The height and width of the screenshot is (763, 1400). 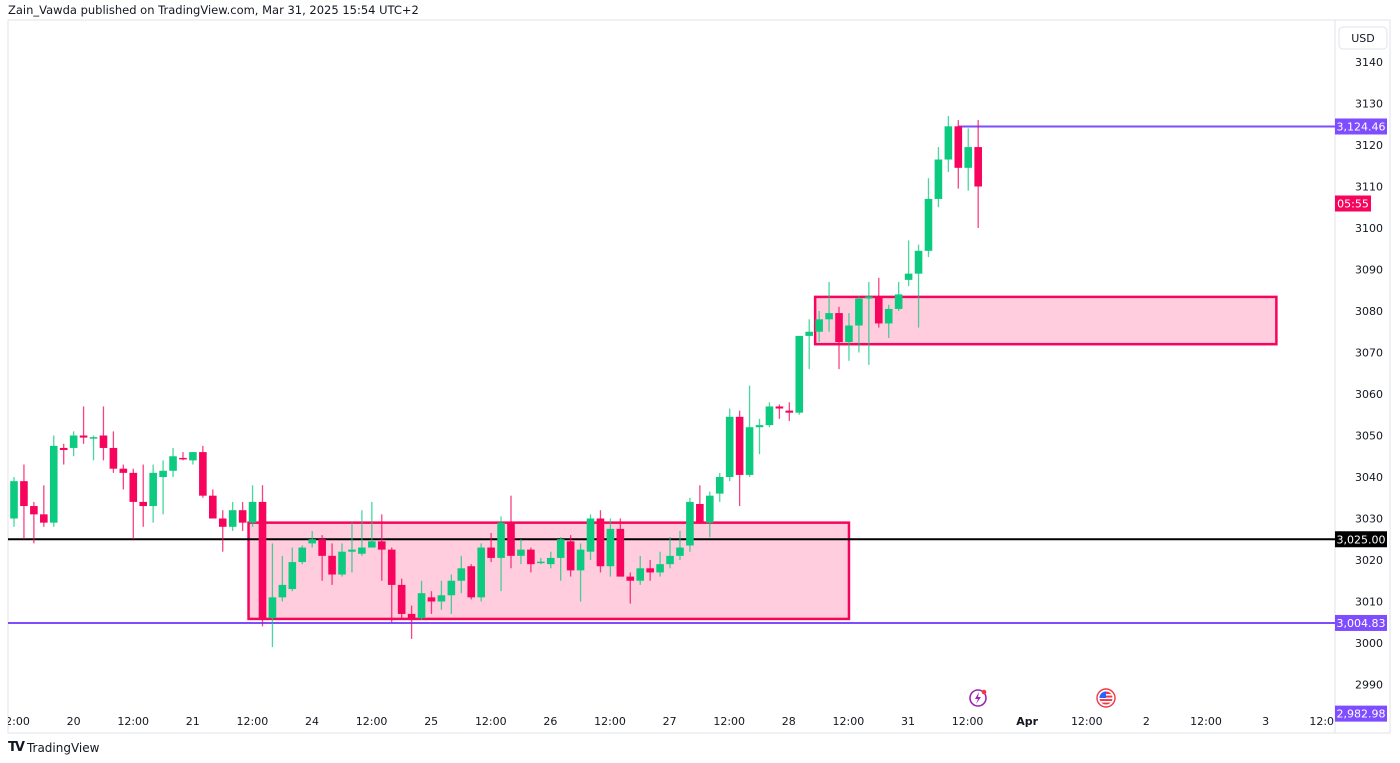 I want to click on countdown-badge, so click(x=1353, y=203).